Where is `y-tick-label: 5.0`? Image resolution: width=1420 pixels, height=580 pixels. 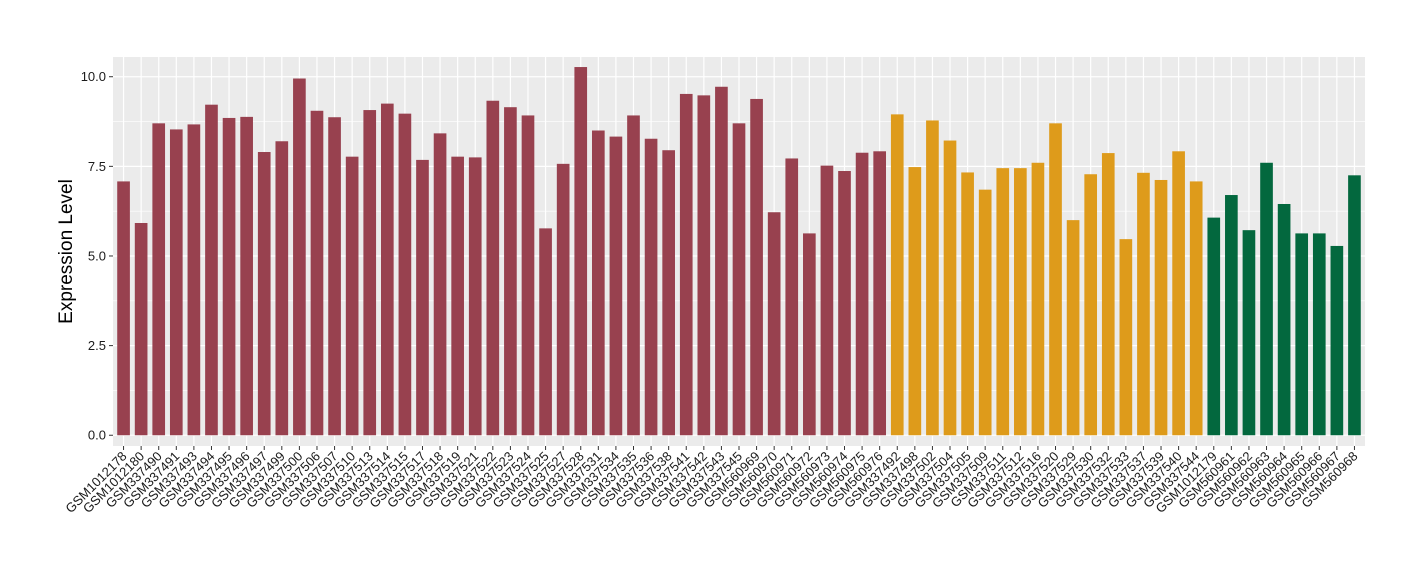 y-tick-label: 5.0 is located at coordinates (97, 255).